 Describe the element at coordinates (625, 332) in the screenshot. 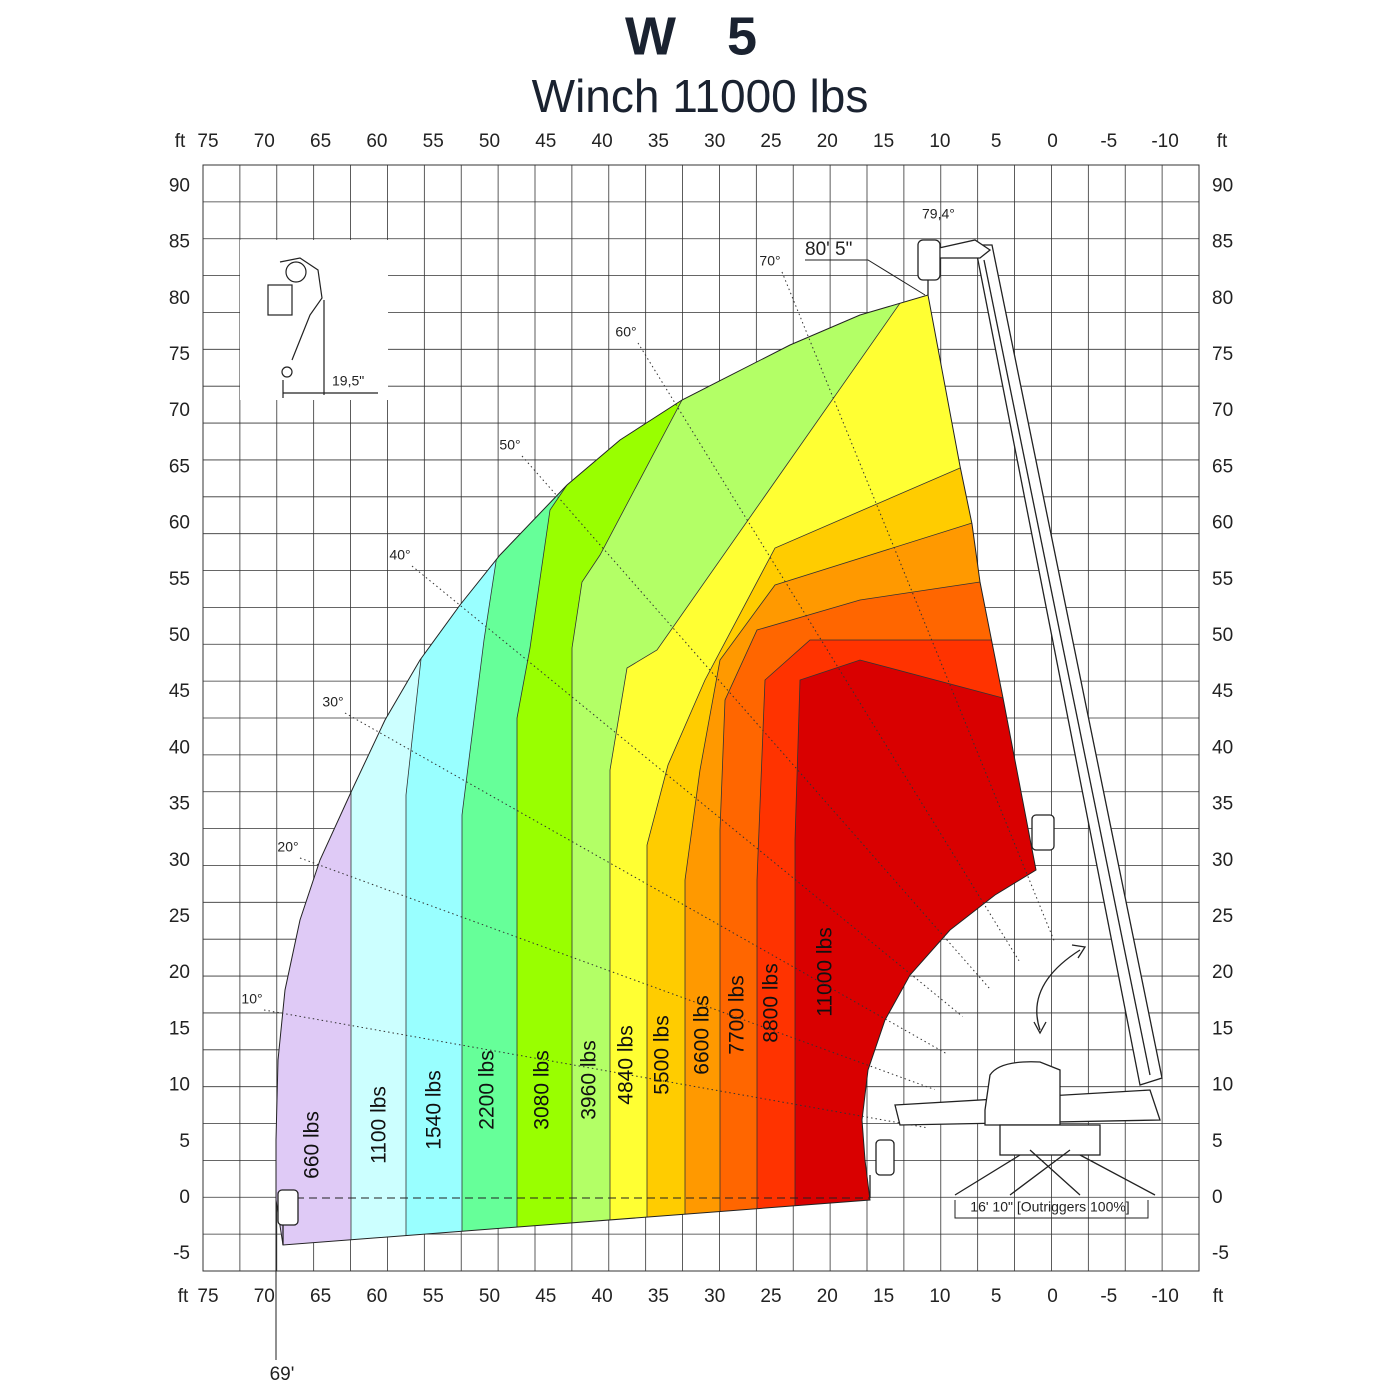

I see `angle-label: 60°` at that location.